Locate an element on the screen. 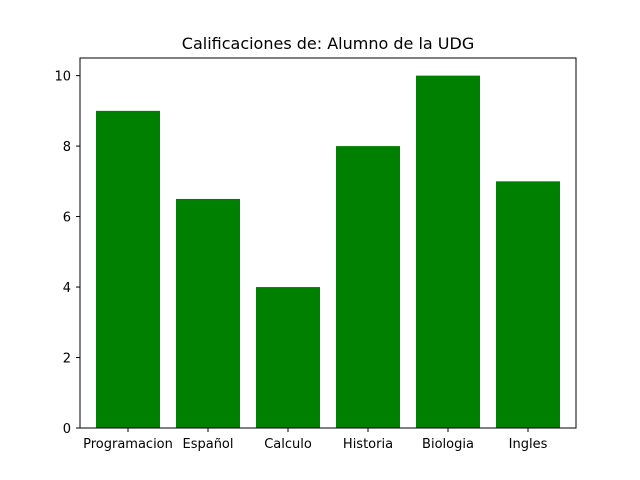 This screenshot has width=640, height=480. x-tick-label: Calculo is located at coordinates (288, 444).